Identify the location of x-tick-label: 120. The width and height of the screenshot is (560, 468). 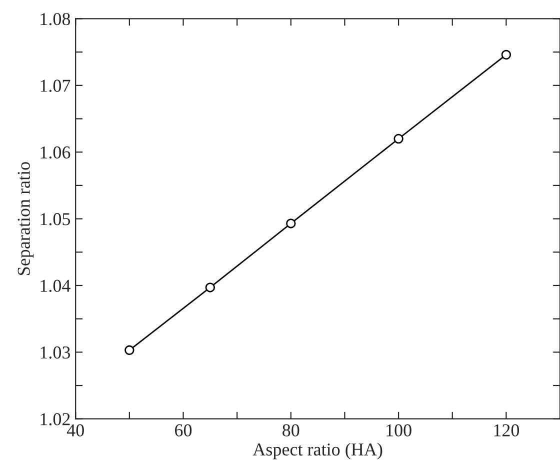
(507, 430).